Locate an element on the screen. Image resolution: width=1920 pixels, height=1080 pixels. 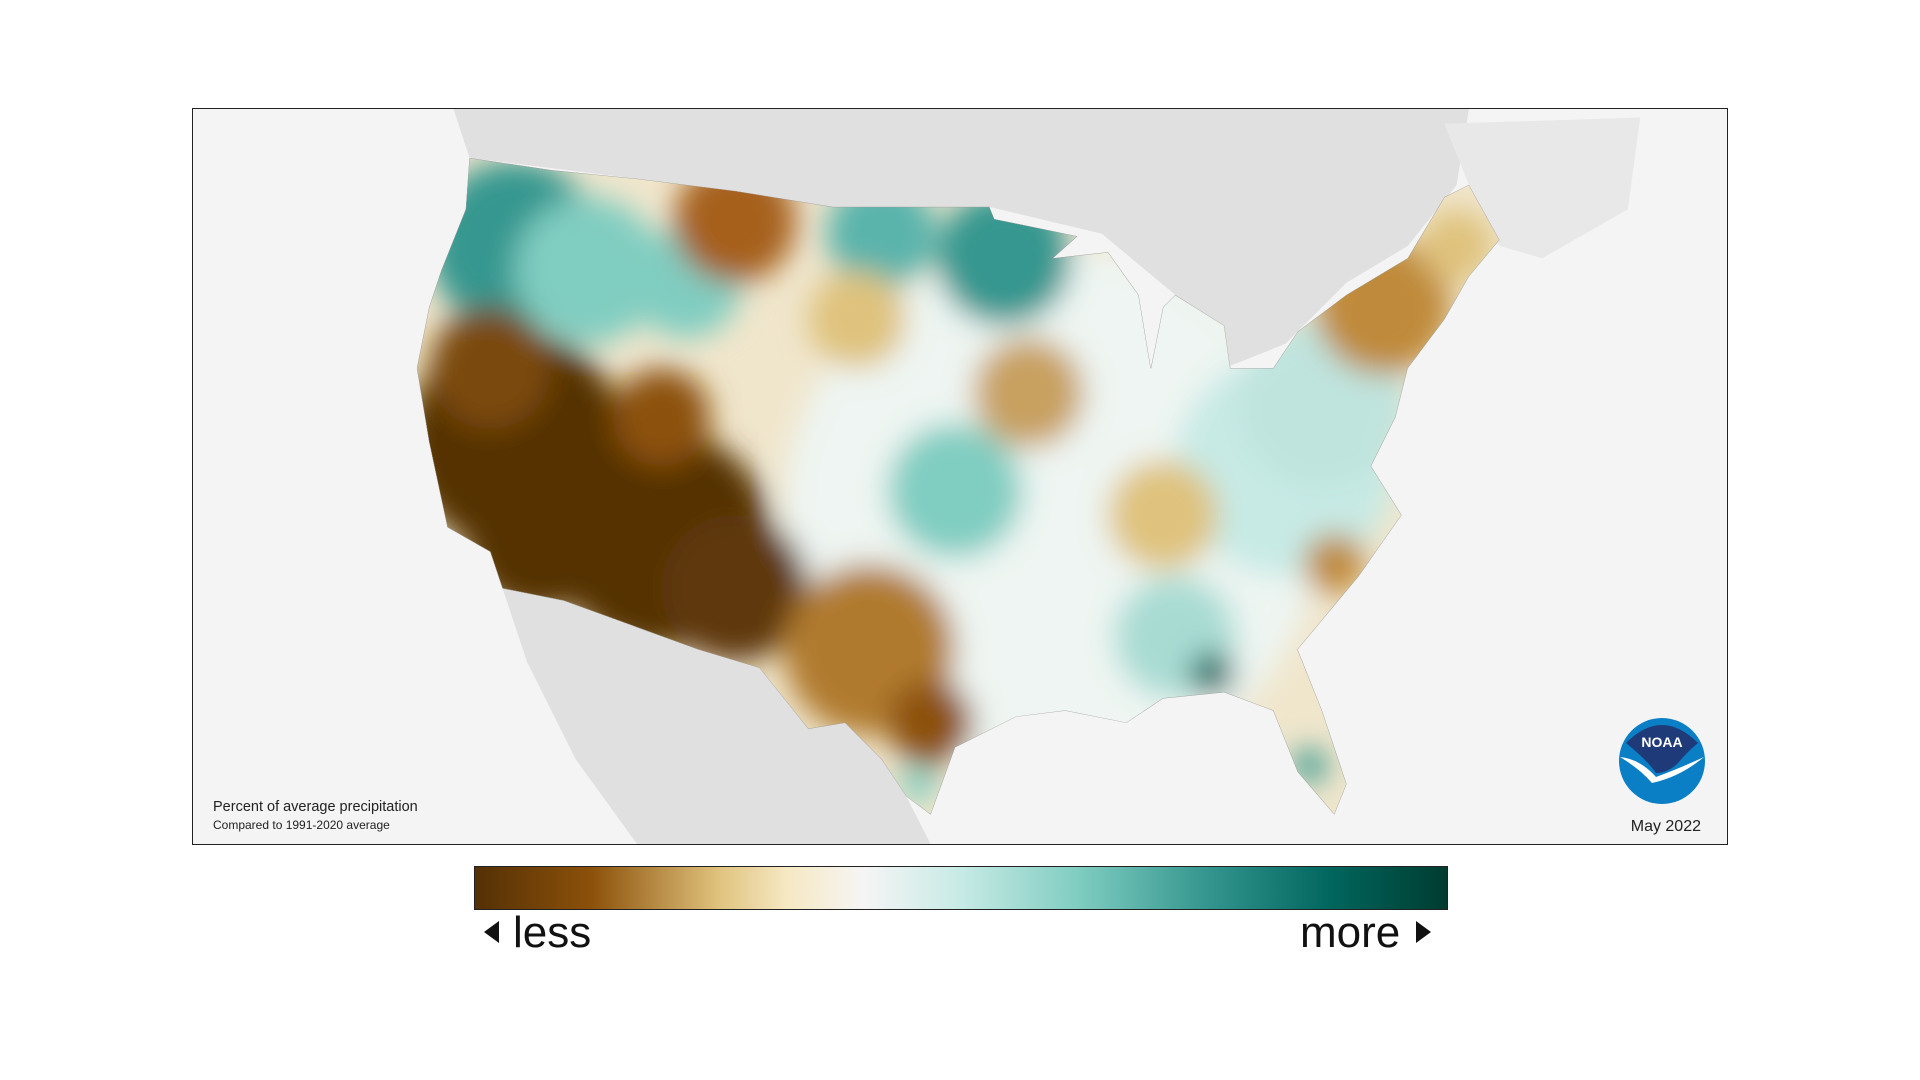
more-label: more is located at coordinates (1366, 933).